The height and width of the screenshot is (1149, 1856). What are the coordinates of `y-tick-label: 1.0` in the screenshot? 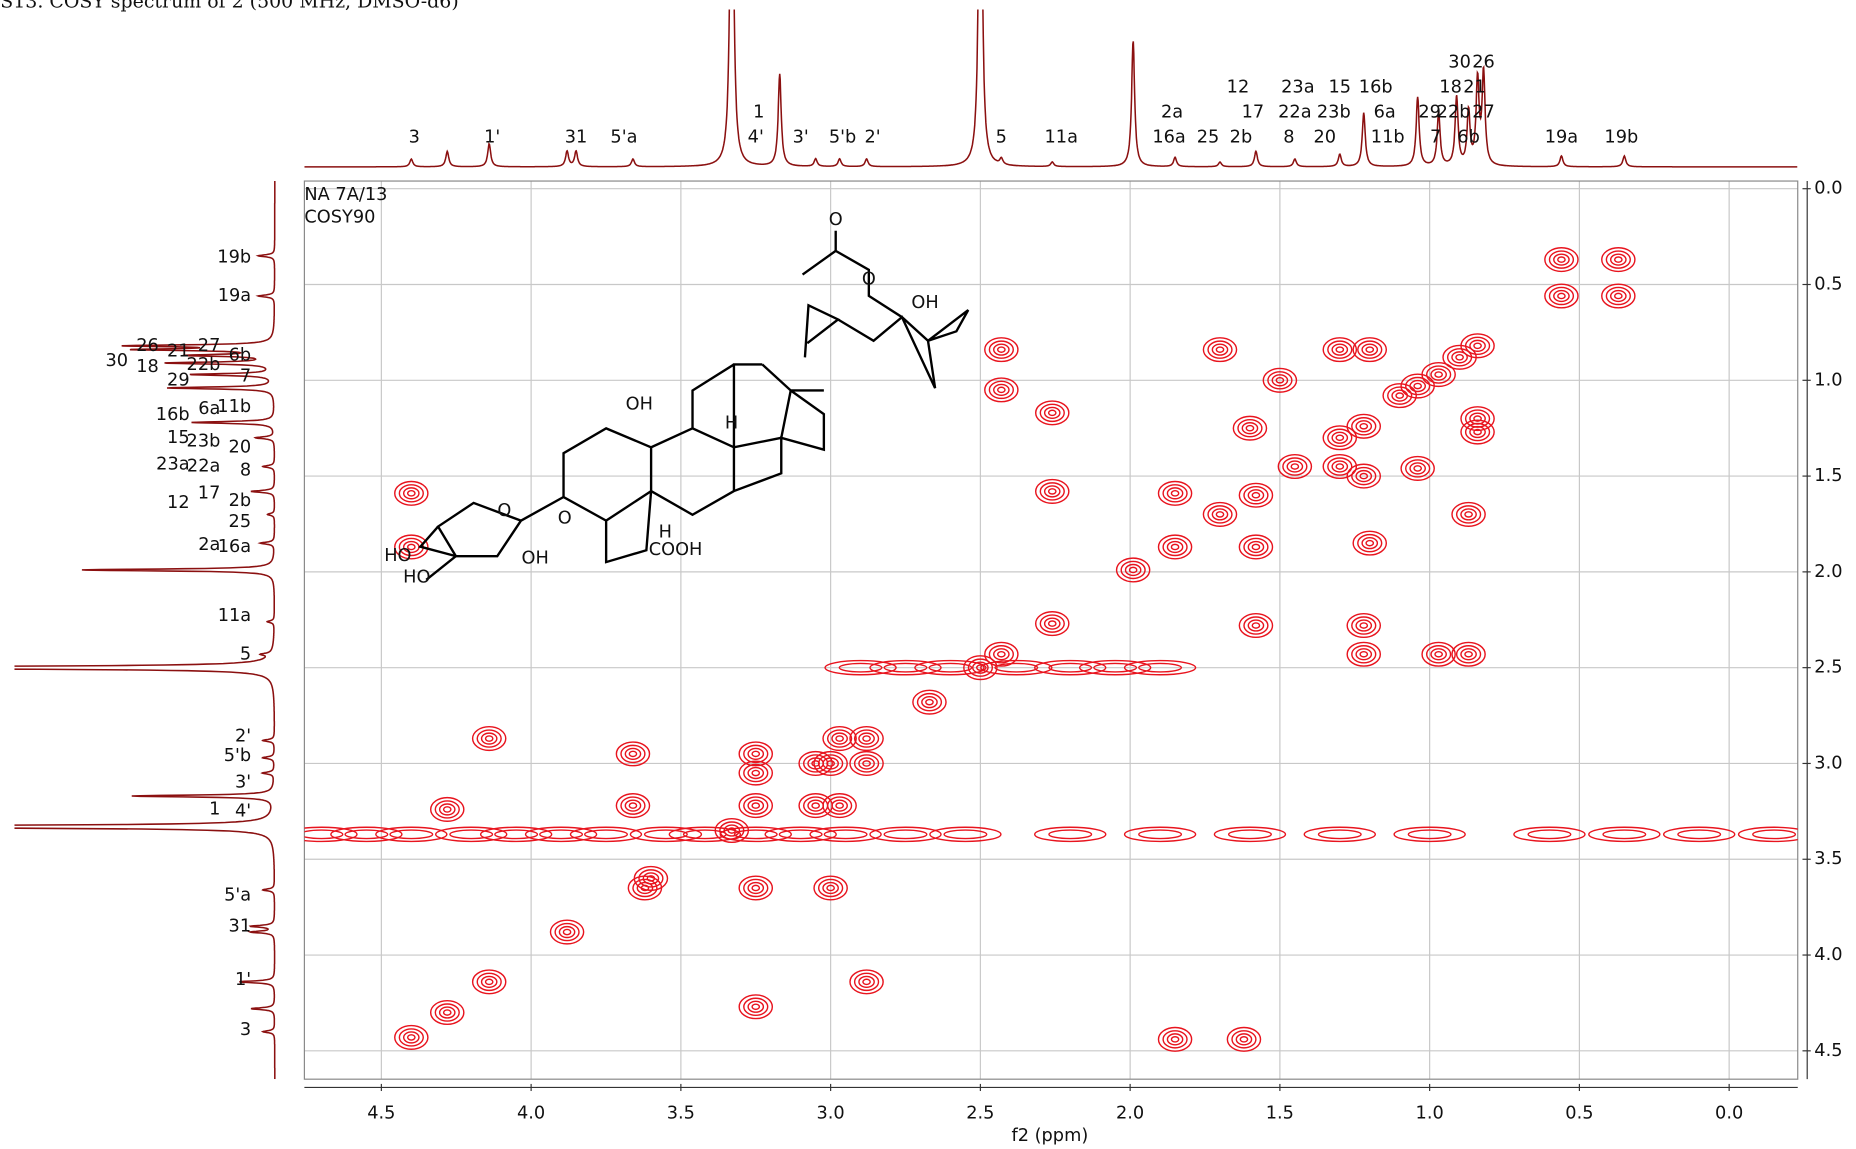 It's located at (1828, 380).